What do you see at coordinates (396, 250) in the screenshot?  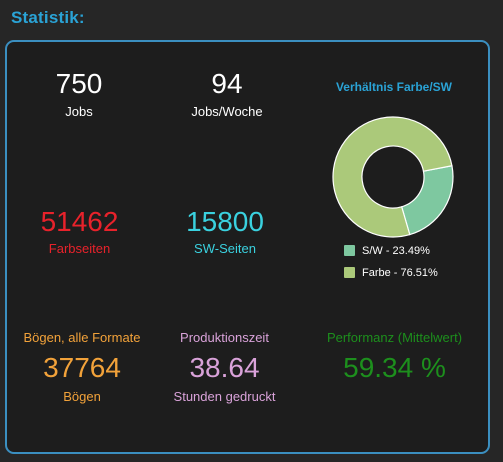 I see `legend-label: S/W - 23.49%` at bounding box center [396, 250].